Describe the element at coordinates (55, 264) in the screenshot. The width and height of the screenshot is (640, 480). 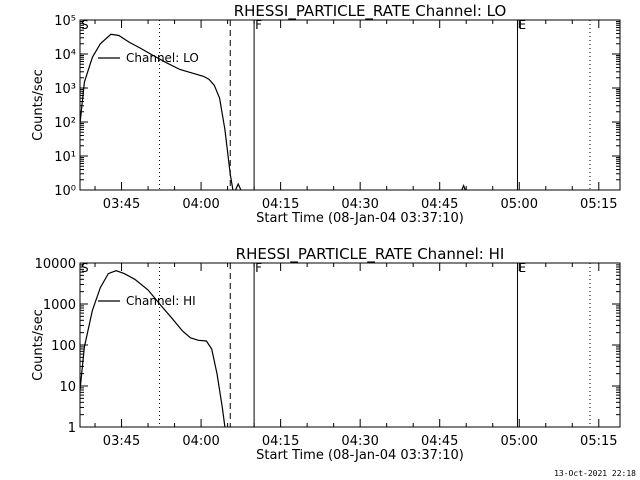
I see `panel2-y-tick-label: 10000` at that location.